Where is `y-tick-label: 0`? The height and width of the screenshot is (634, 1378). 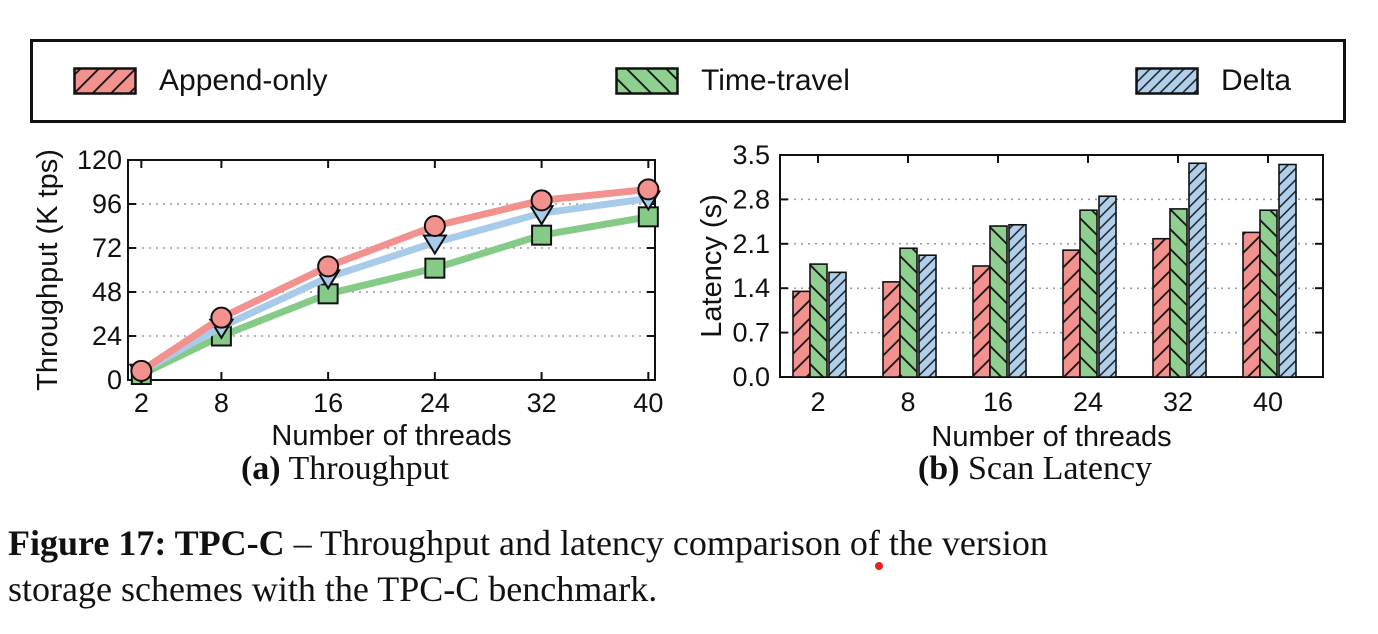 y-tick-label: 0 is located at coordinates (114, 380).